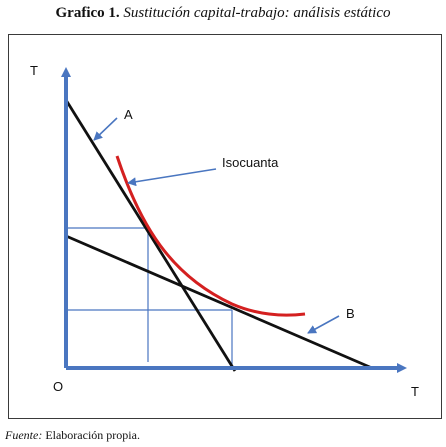  I want to click on figure-number: Grafico 1., so click(87, 13).